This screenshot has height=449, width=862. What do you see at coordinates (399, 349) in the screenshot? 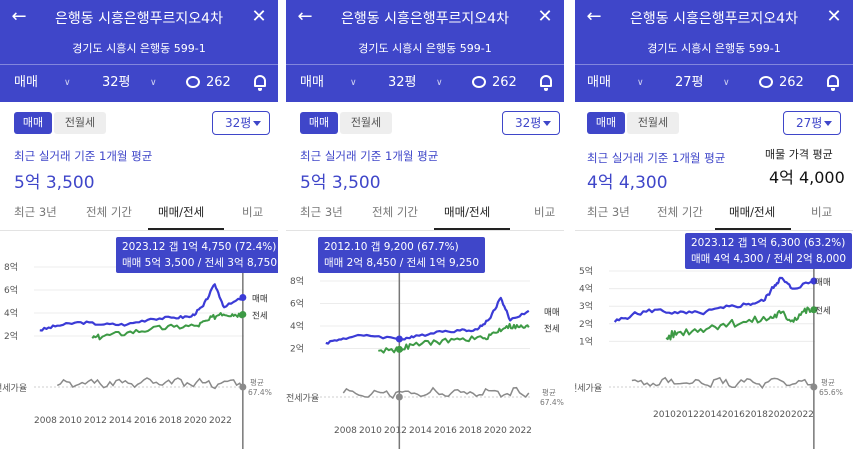
I see `jeonse-point` at bounding box center [399, 349].